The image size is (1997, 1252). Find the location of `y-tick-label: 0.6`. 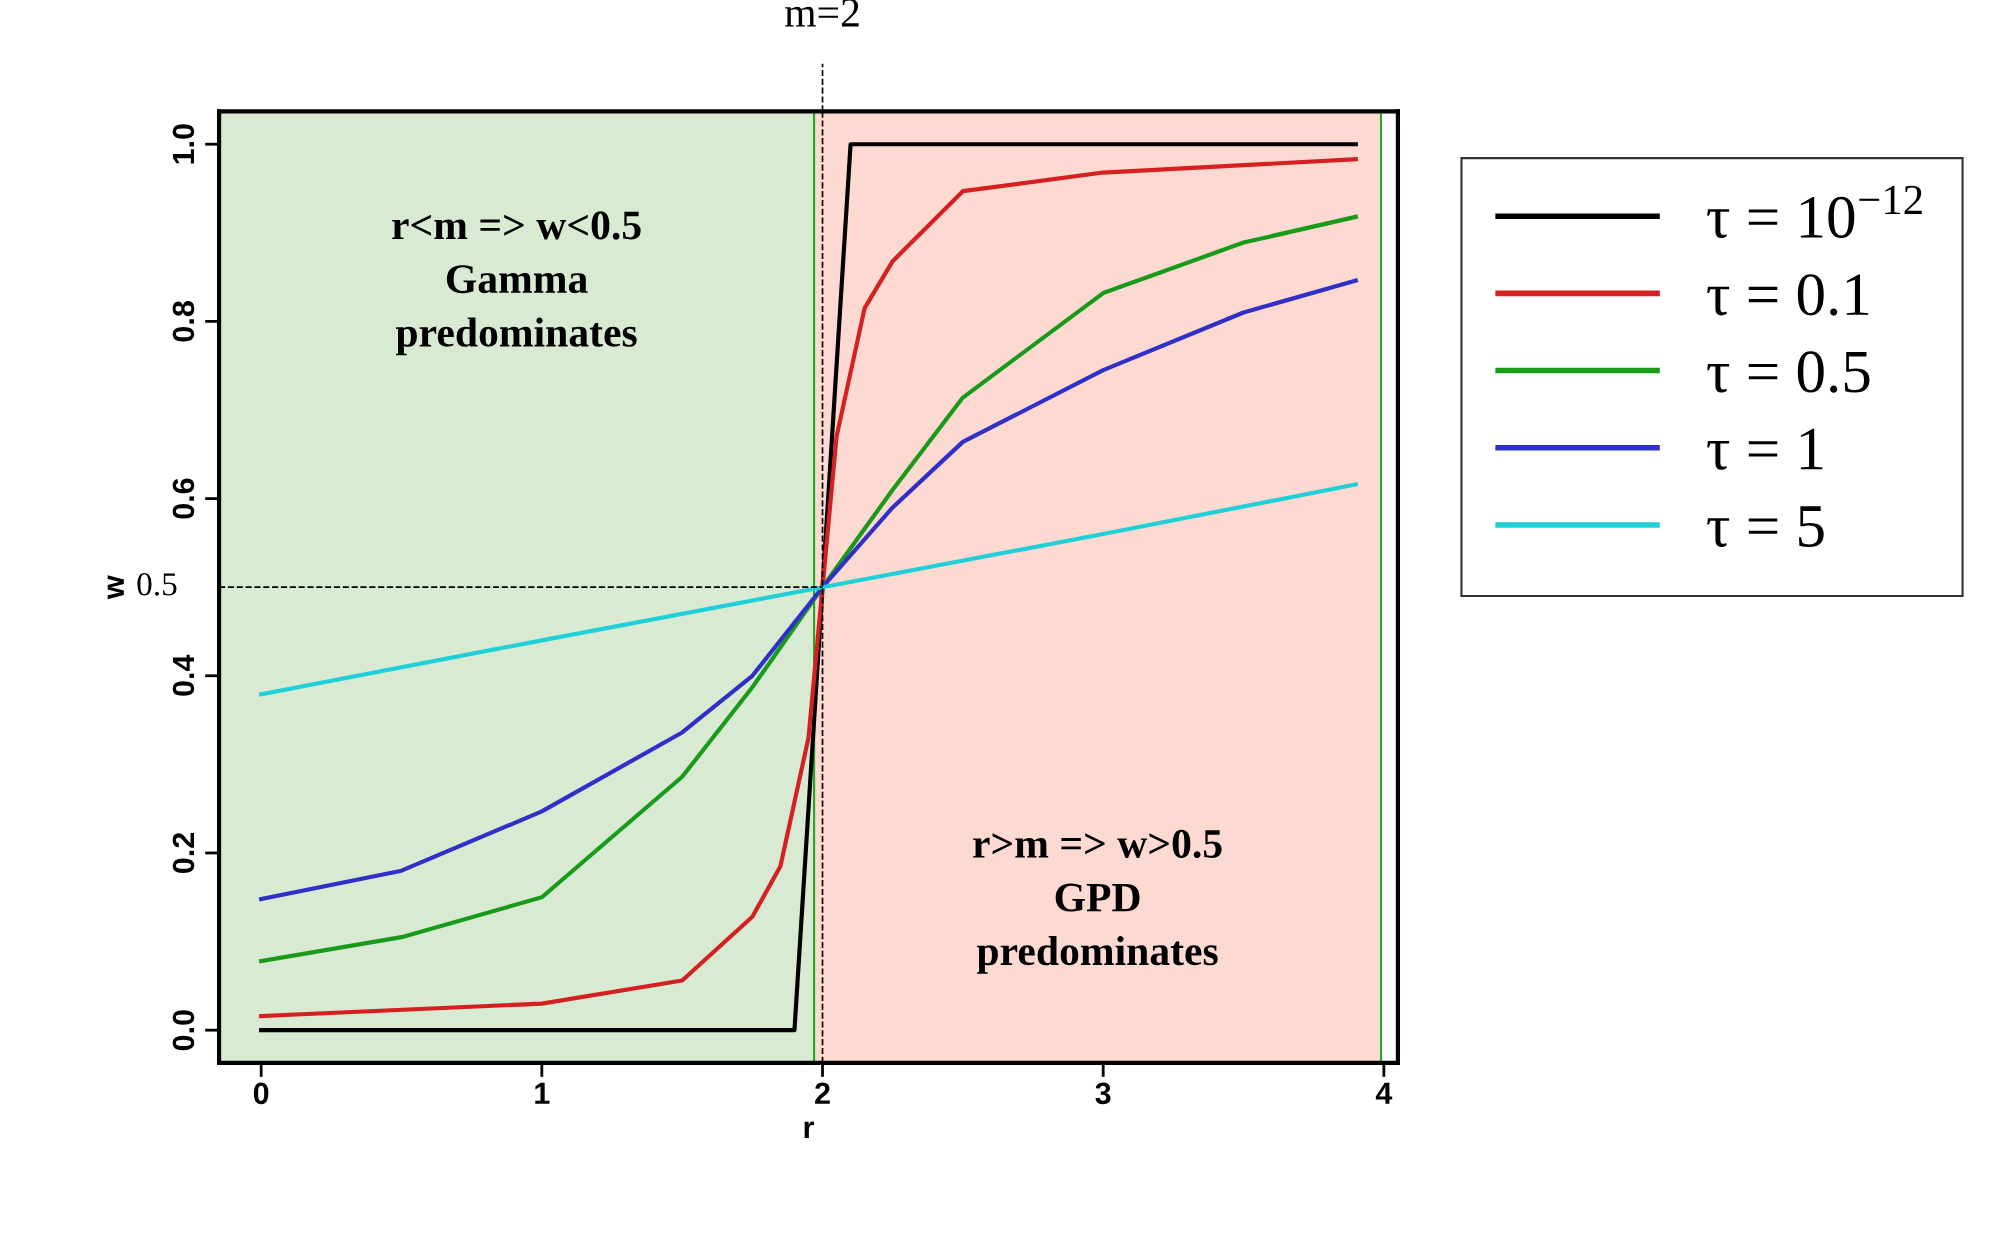

y-tick-label: 0.6 is located at coordinates (183, 498).